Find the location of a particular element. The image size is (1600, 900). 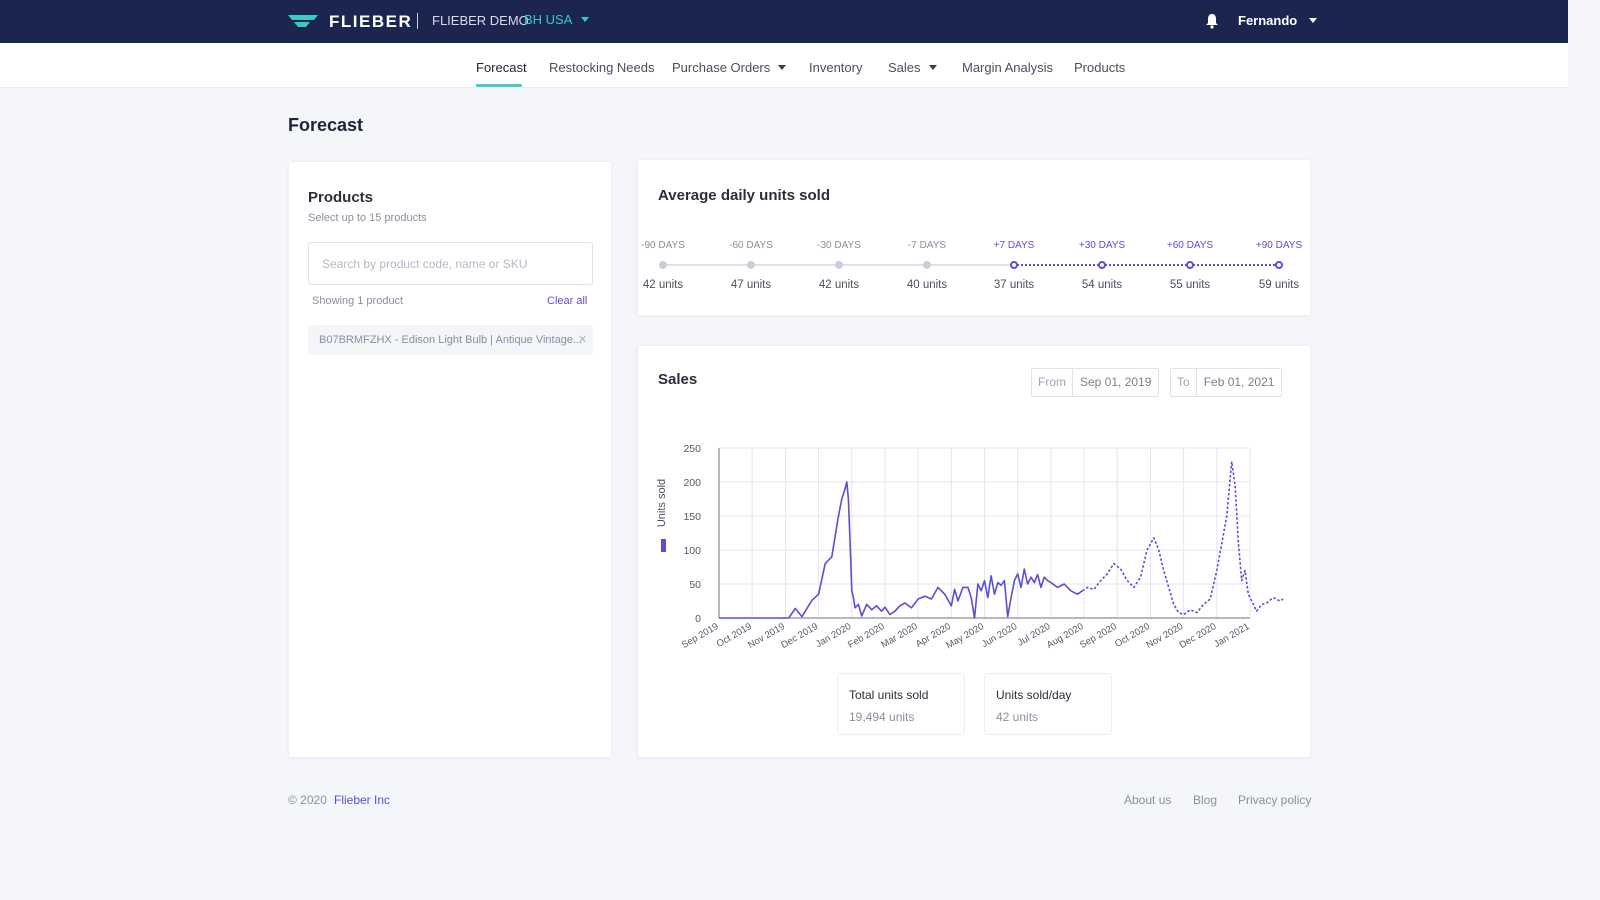

x-tick-label: Jun 2020 is located at coordinates (999, 635).